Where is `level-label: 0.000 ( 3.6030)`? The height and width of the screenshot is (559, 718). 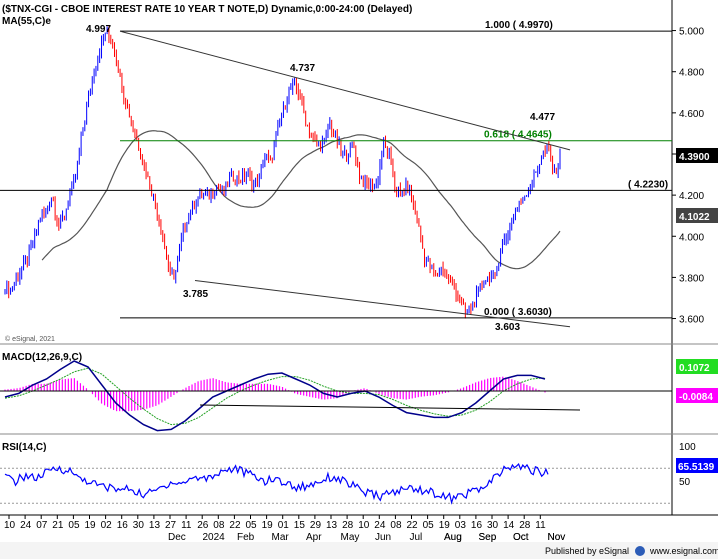
level-label: 0.000 ( 3.6030) is located at coordinates (518, 312).